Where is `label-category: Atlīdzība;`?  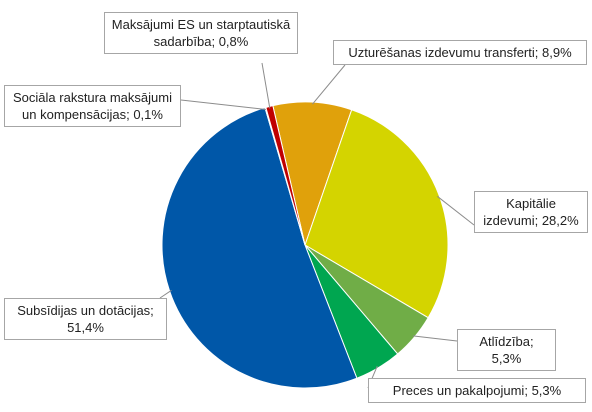
label-category: Atlīdzība; is located at coordinates (506, 341).